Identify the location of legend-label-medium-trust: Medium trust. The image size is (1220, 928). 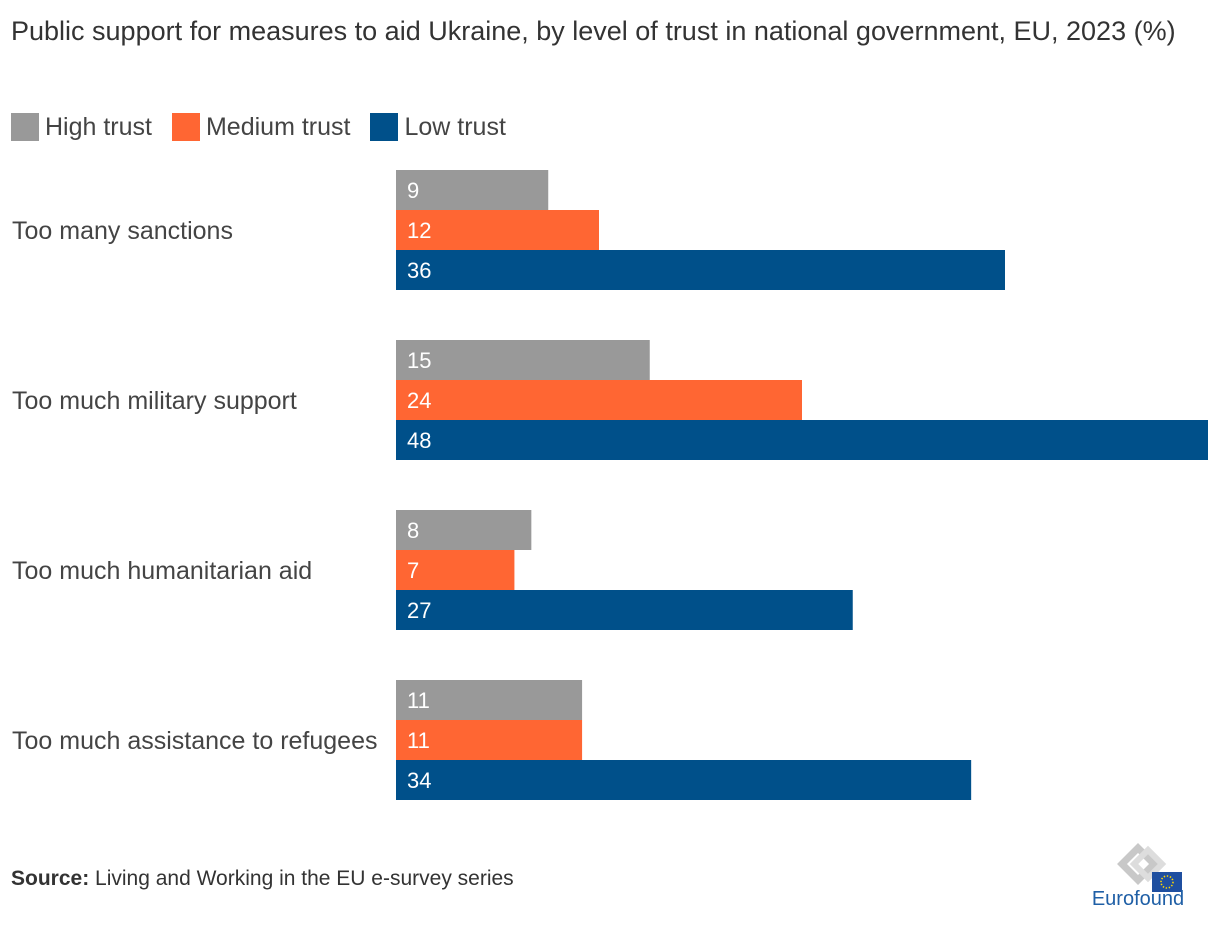
(278, 126).